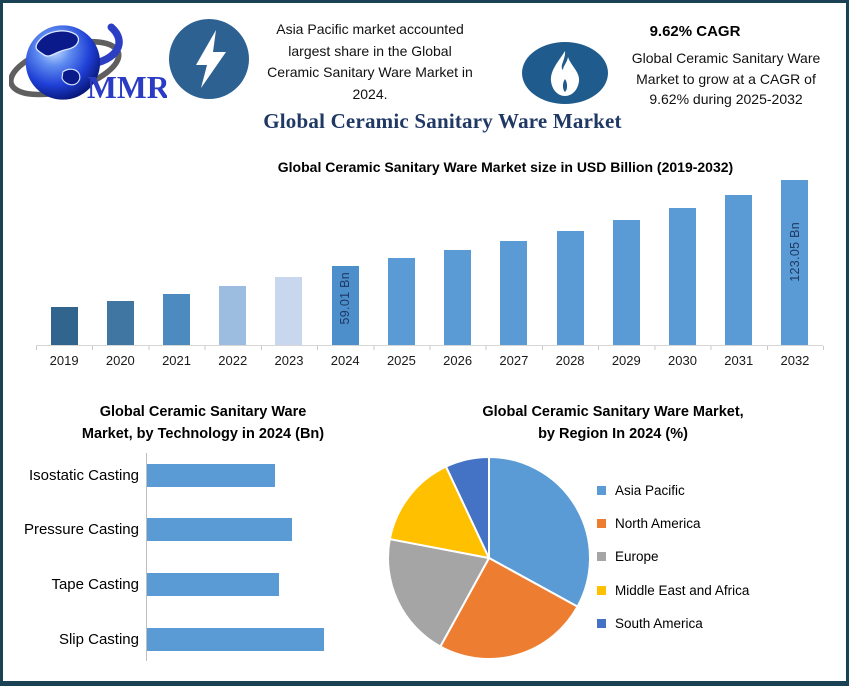 Image resolution: width=849 pixels, height=686 pixels. What do you see at coordinates (430, 348) in the screenshot?
I see `x-axis-ticks` at bounding box center [430, 348].